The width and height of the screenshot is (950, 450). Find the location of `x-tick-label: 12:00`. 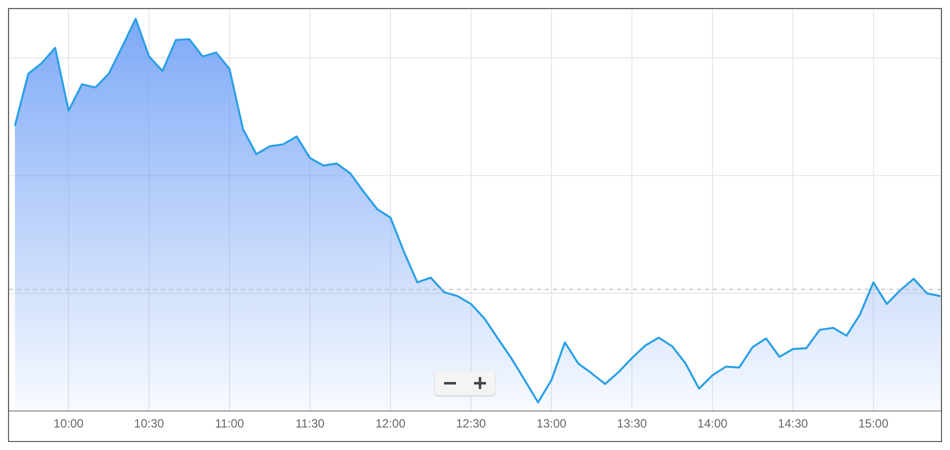

x-tick-label: 12:00 is located at coordinates (390, 423).